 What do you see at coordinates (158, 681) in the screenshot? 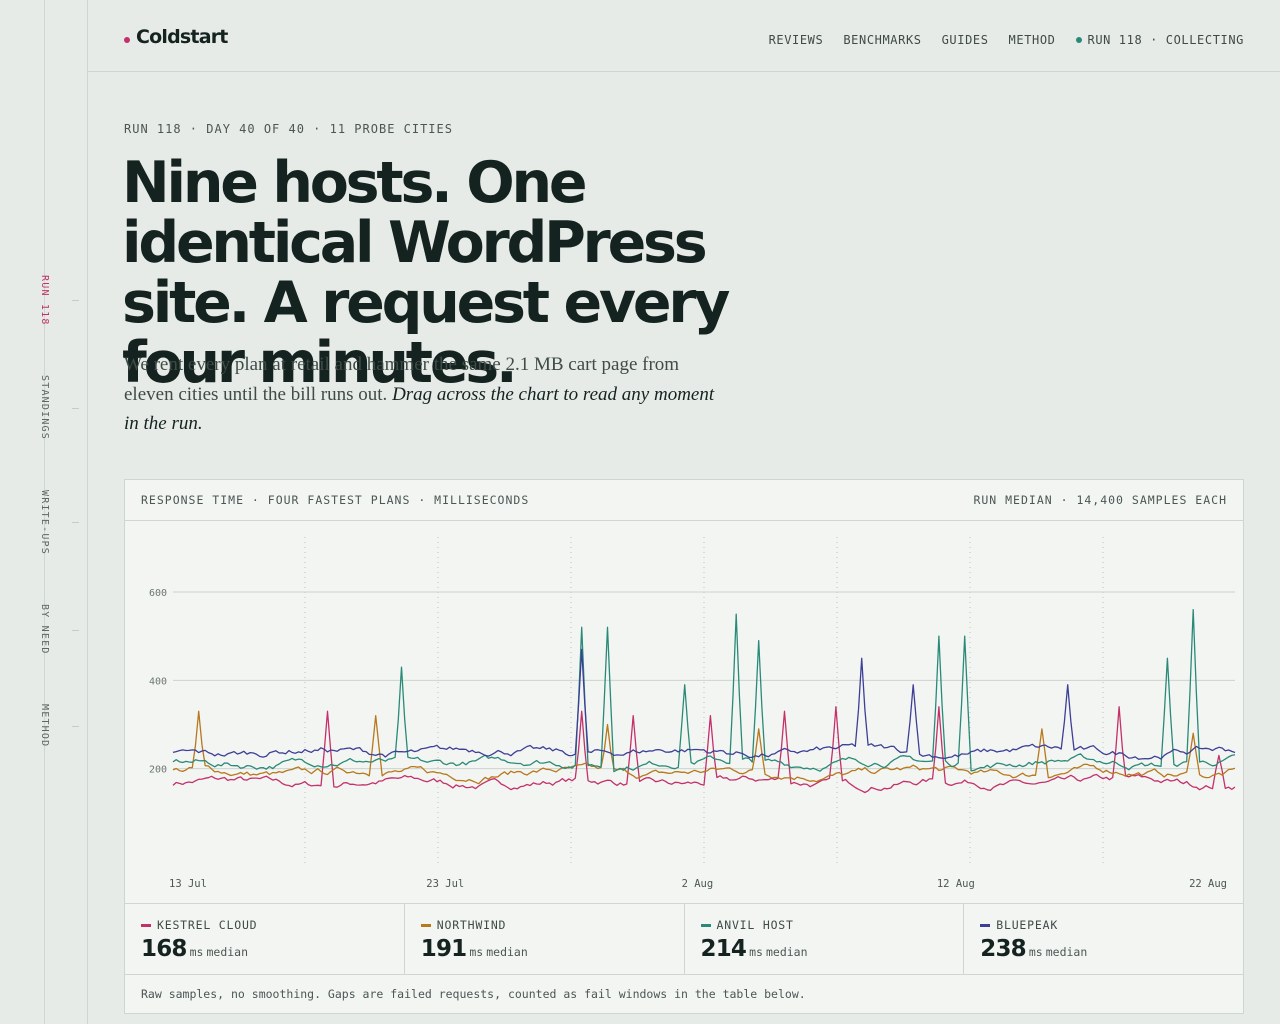
I see `y-tick-label: 400` at bounding box center [158, 681].